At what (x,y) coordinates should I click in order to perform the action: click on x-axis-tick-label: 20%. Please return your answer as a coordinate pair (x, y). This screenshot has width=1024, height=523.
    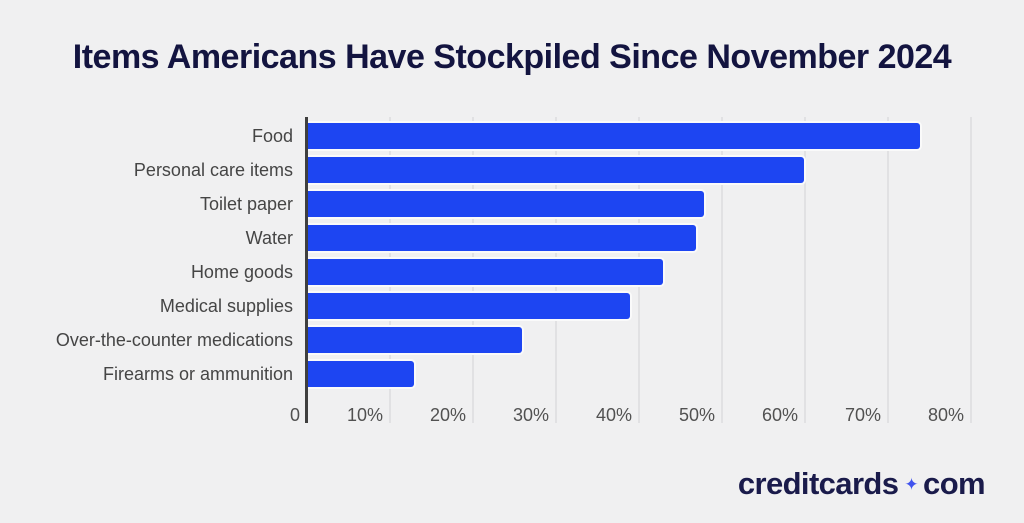
    Looking at the image, I should click on (447, 415).